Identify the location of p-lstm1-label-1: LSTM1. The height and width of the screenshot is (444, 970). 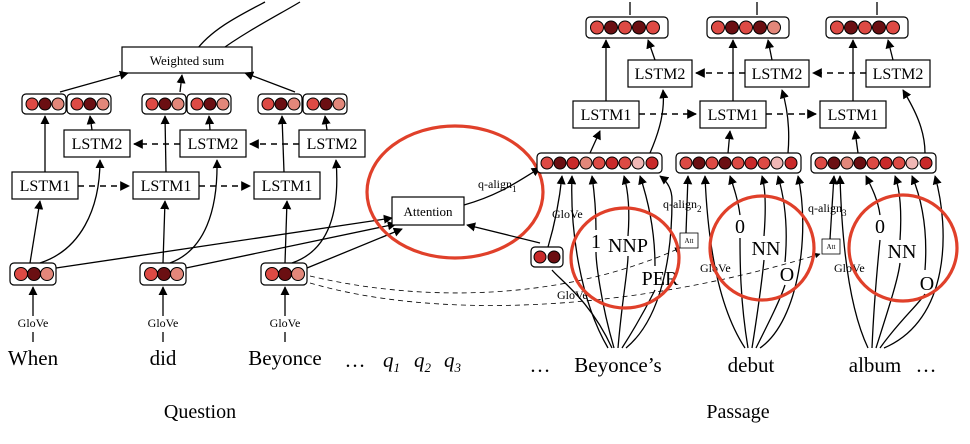
(606, 115).